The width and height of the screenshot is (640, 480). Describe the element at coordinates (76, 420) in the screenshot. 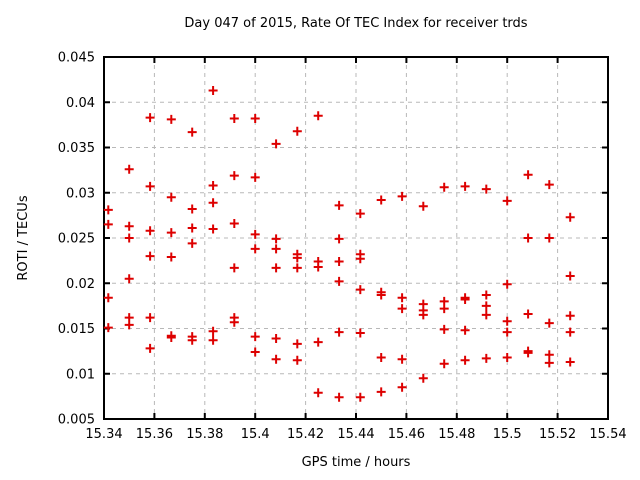

I see `y-tick-label: 0.005` at that location.